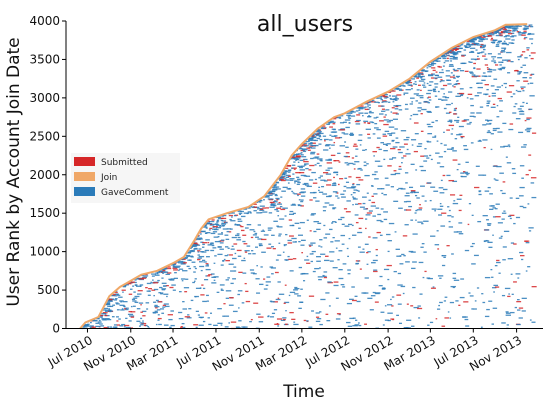  I want to click on legend-swatch-submitted, so click(84, 161).